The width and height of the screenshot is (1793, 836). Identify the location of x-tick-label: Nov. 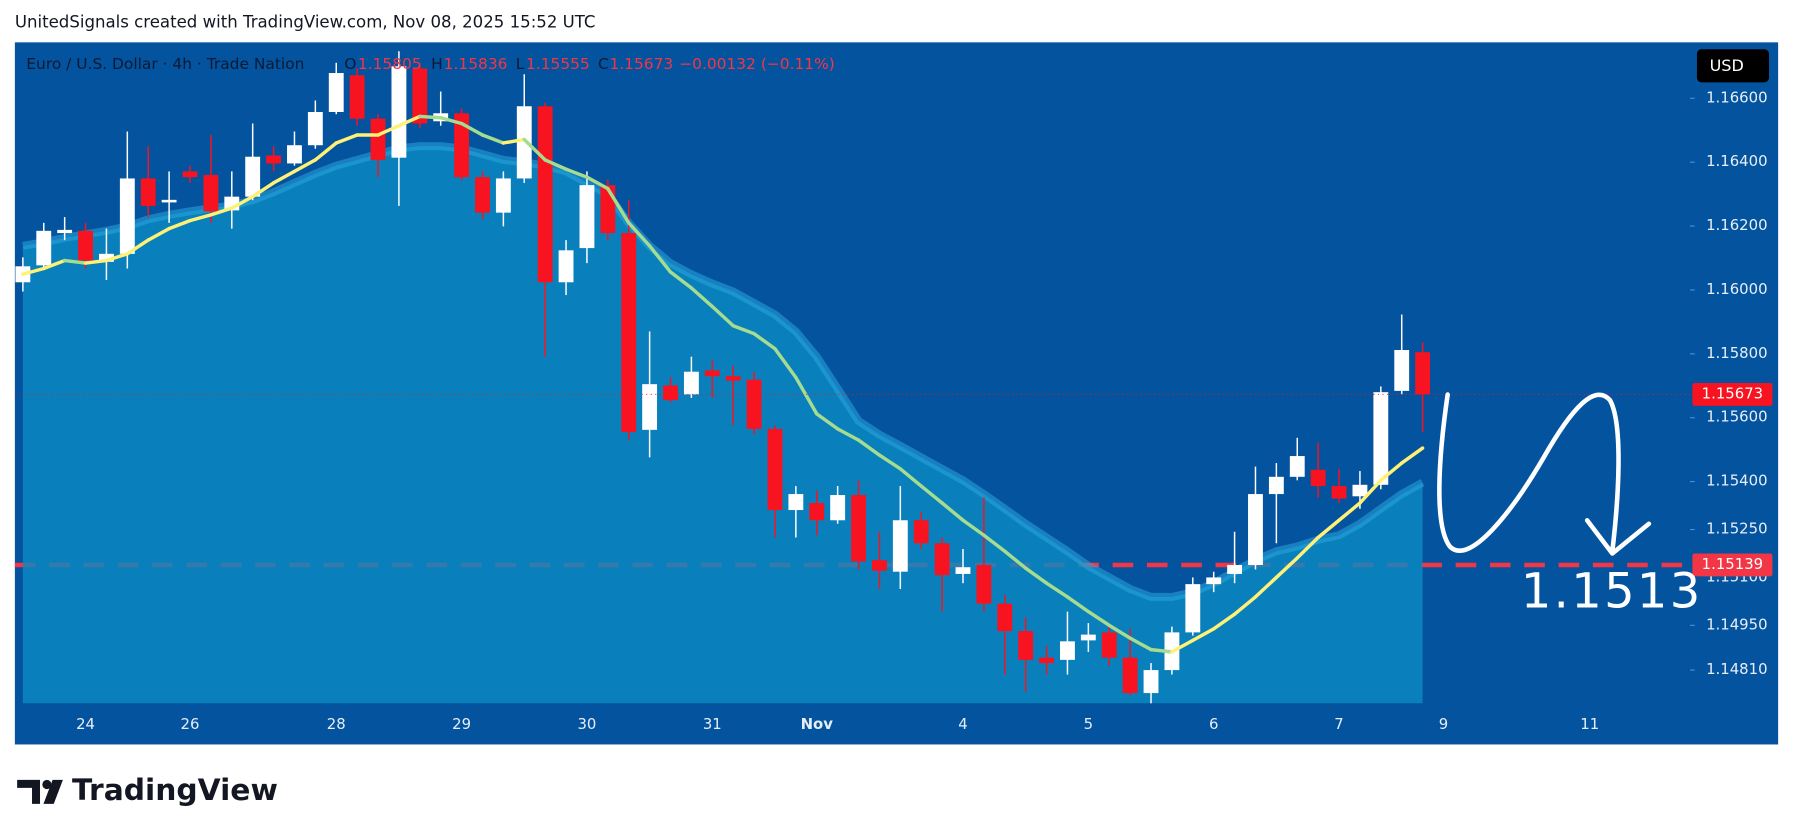
(817, 724).